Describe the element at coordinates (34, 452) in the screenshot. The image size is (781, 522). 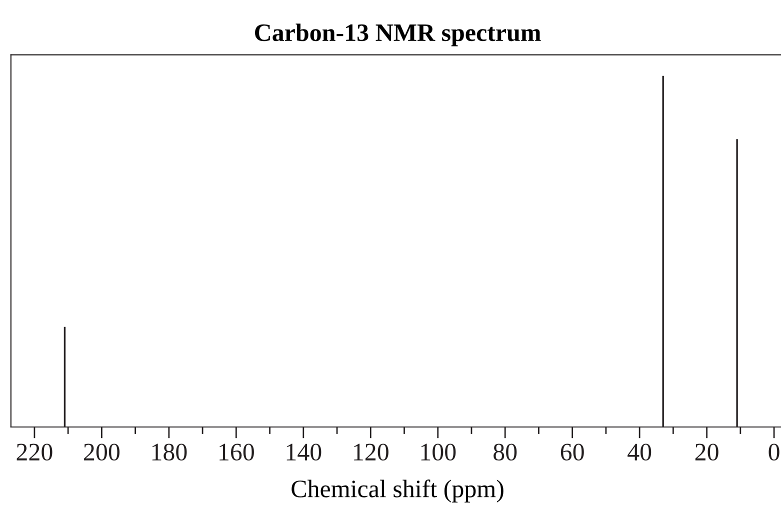
I see `x-tick-label: 220` at that location.